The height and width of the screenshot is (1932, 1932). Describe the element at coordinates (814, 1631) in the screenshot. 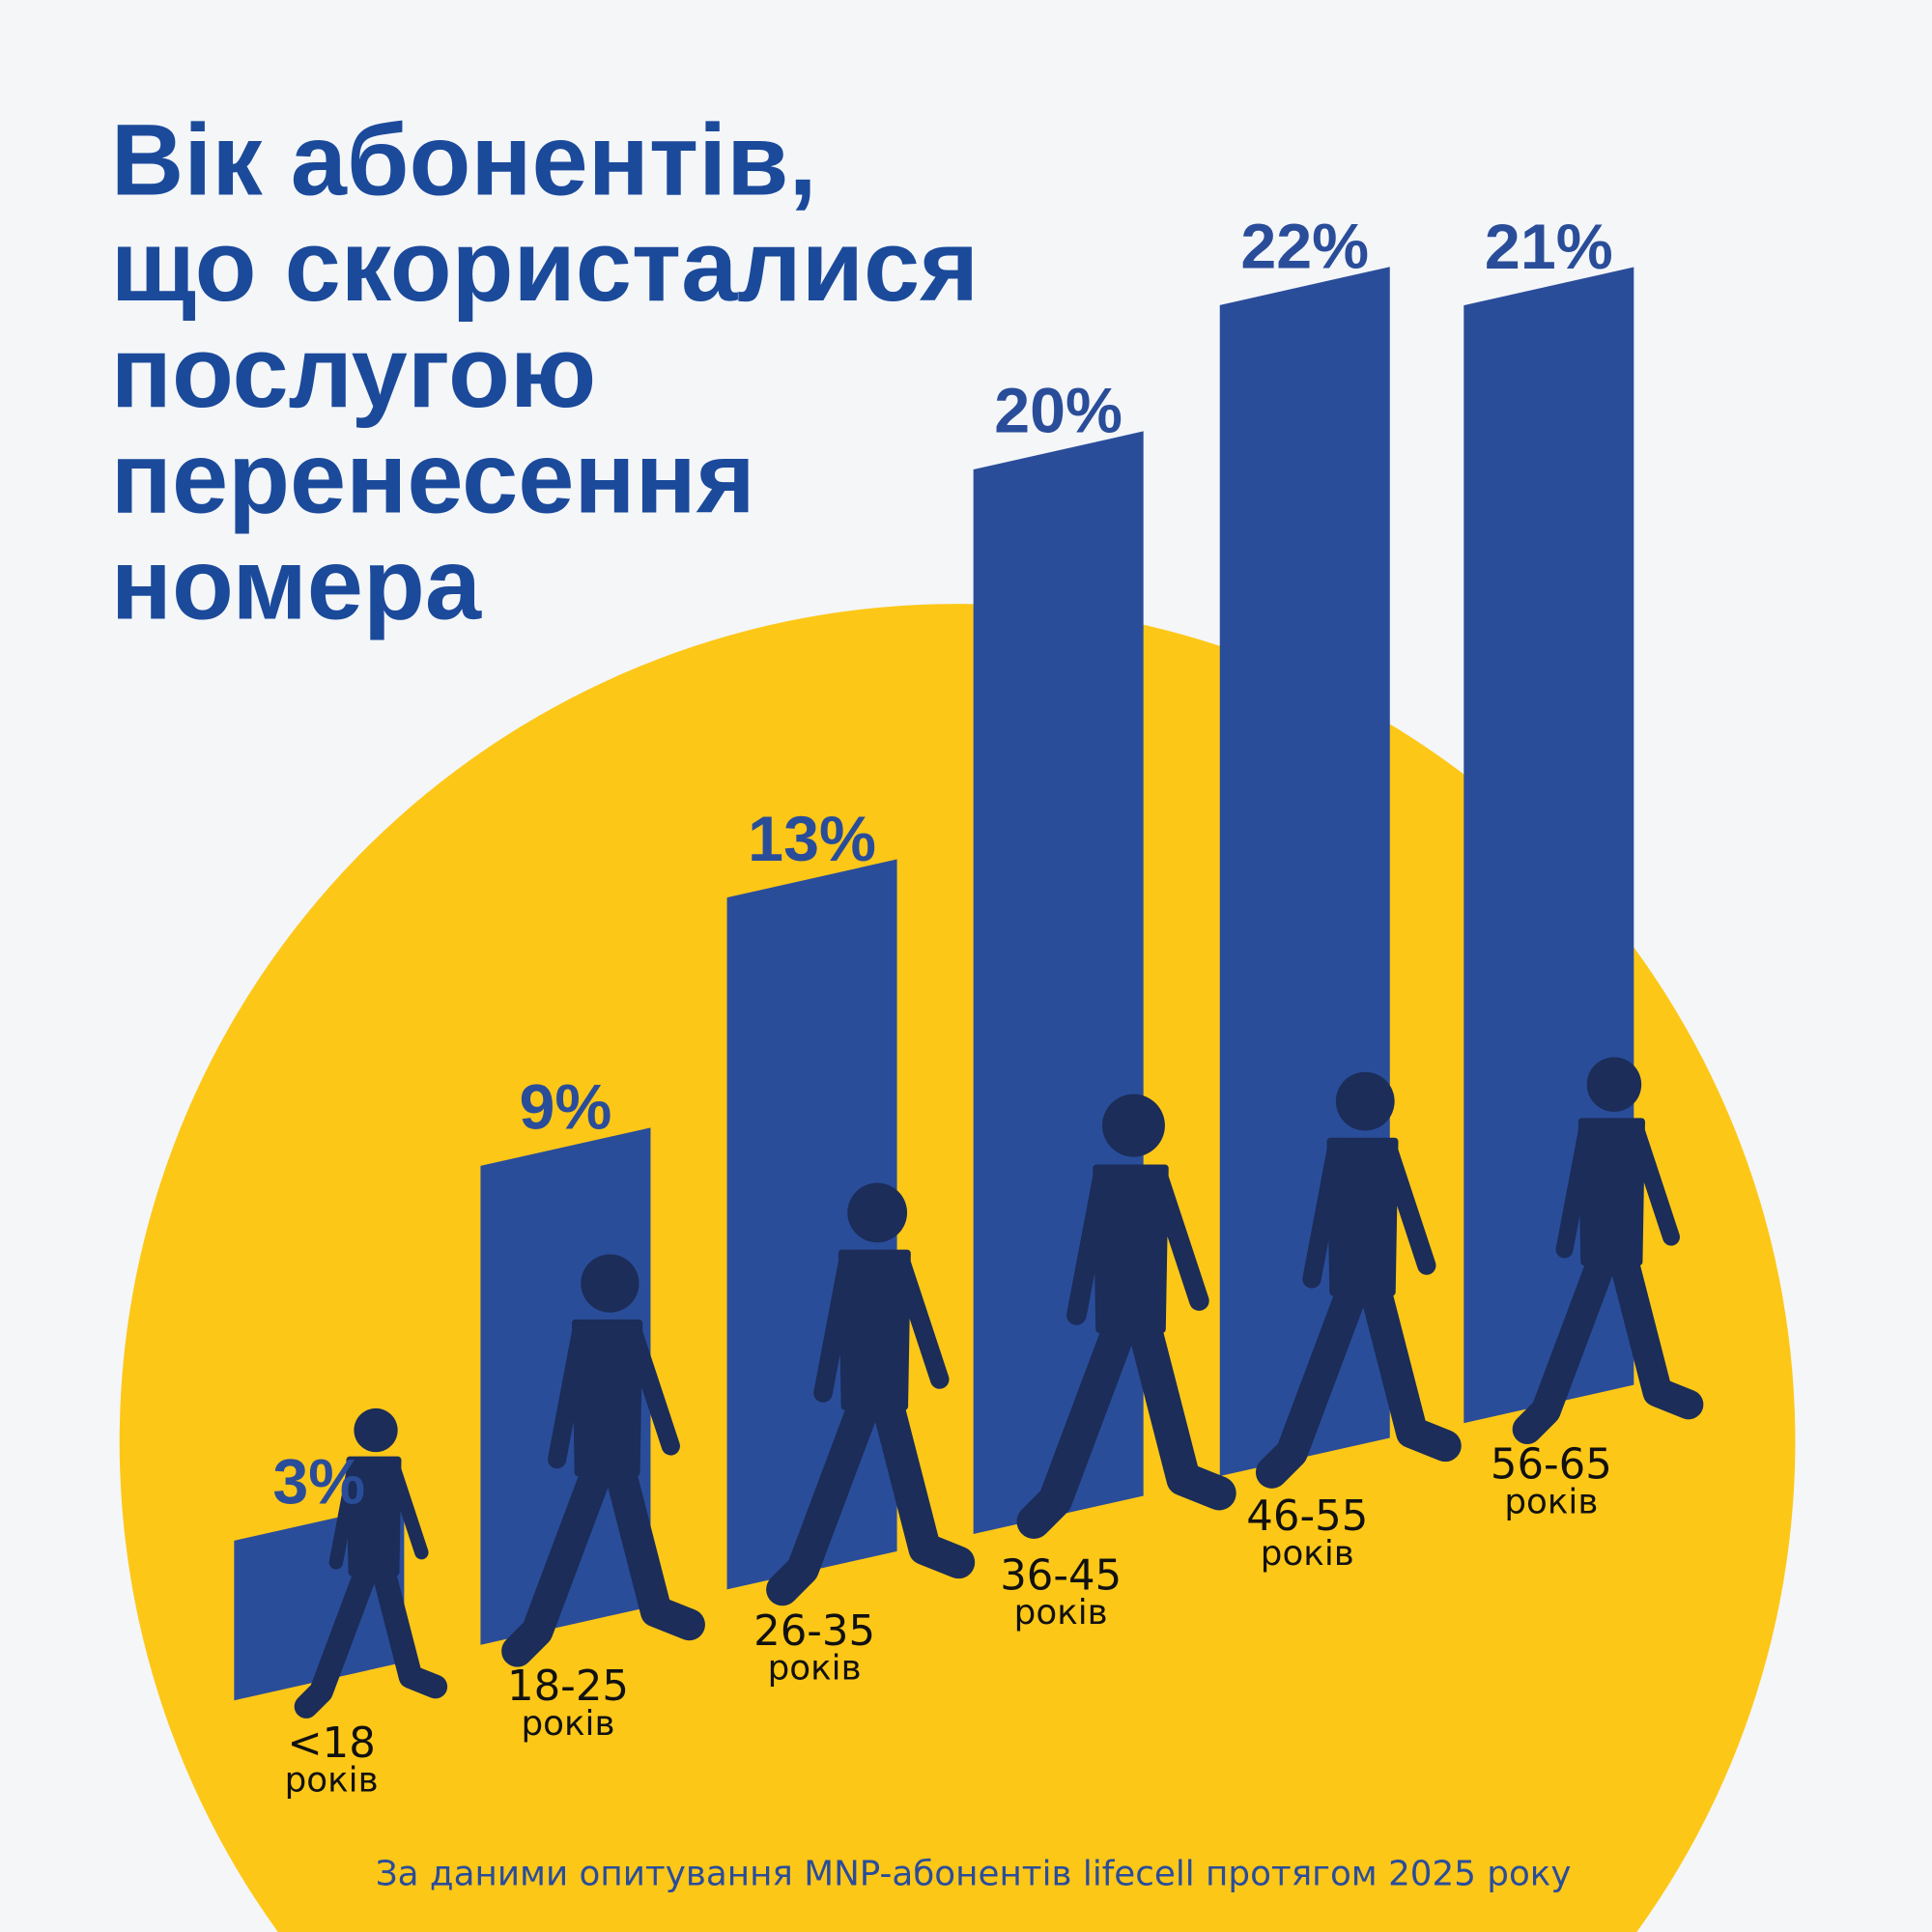

I see `age-label: 26-35` at that location.